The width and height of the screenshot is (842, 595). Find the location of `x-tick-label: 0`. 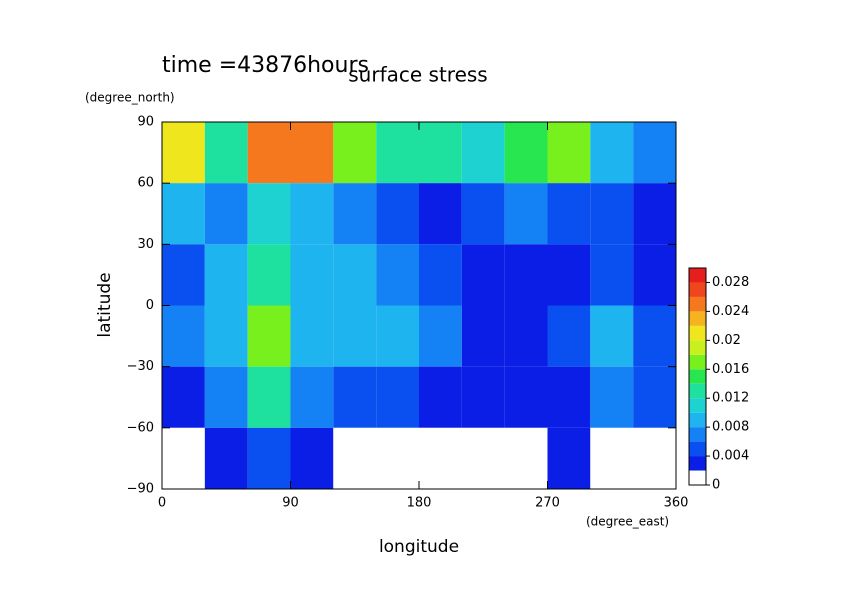

x-tick-label: 0 is located at coordinates (162, 503).